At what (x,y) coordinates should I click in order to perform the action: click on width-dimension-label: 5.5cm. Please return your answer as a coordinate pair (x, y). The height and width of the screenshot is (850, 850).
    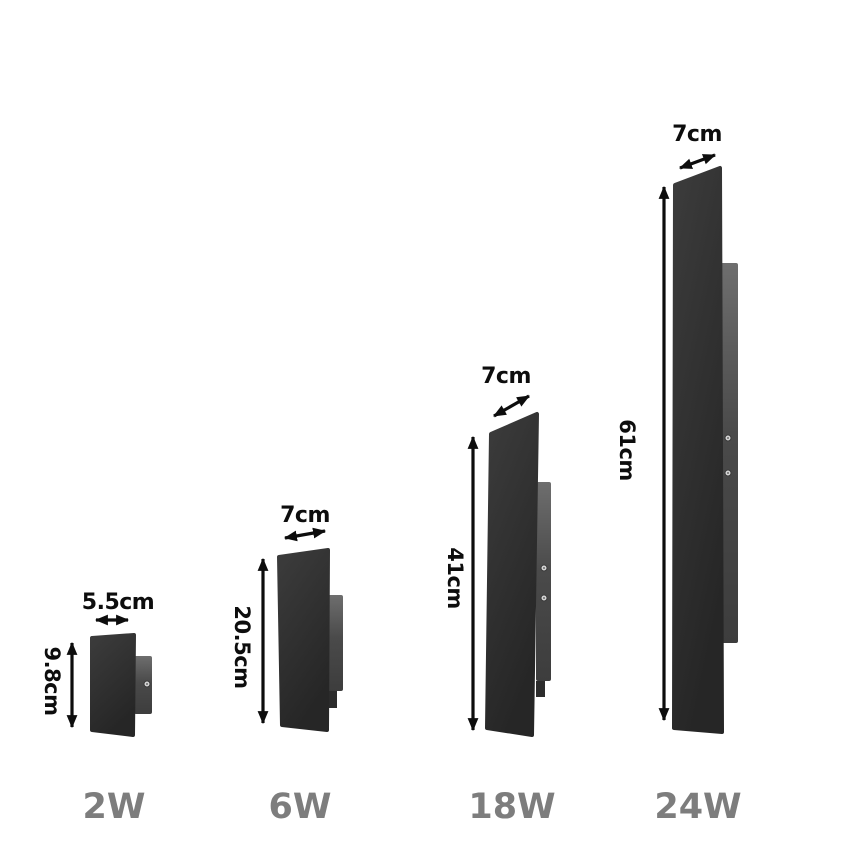
    Looking at the image, I should click on (118, 602).